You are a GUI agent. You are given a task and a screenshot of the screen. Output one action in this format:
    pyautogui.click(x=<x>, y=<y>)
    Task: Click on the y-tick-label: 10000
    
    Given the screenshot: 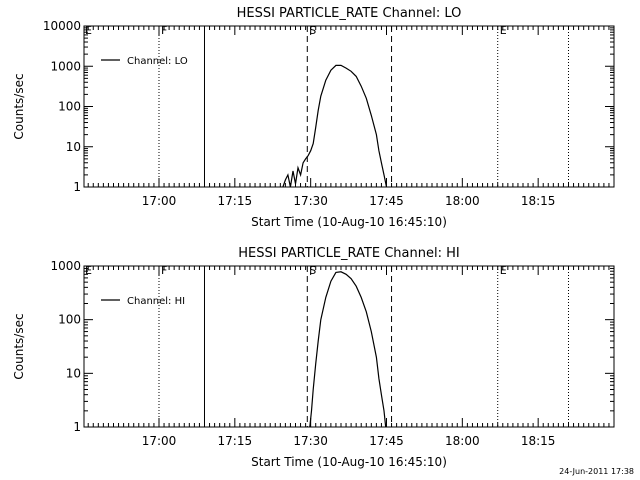 What is the action you would take?
    pyautogui.click(x=62, y=26)
    